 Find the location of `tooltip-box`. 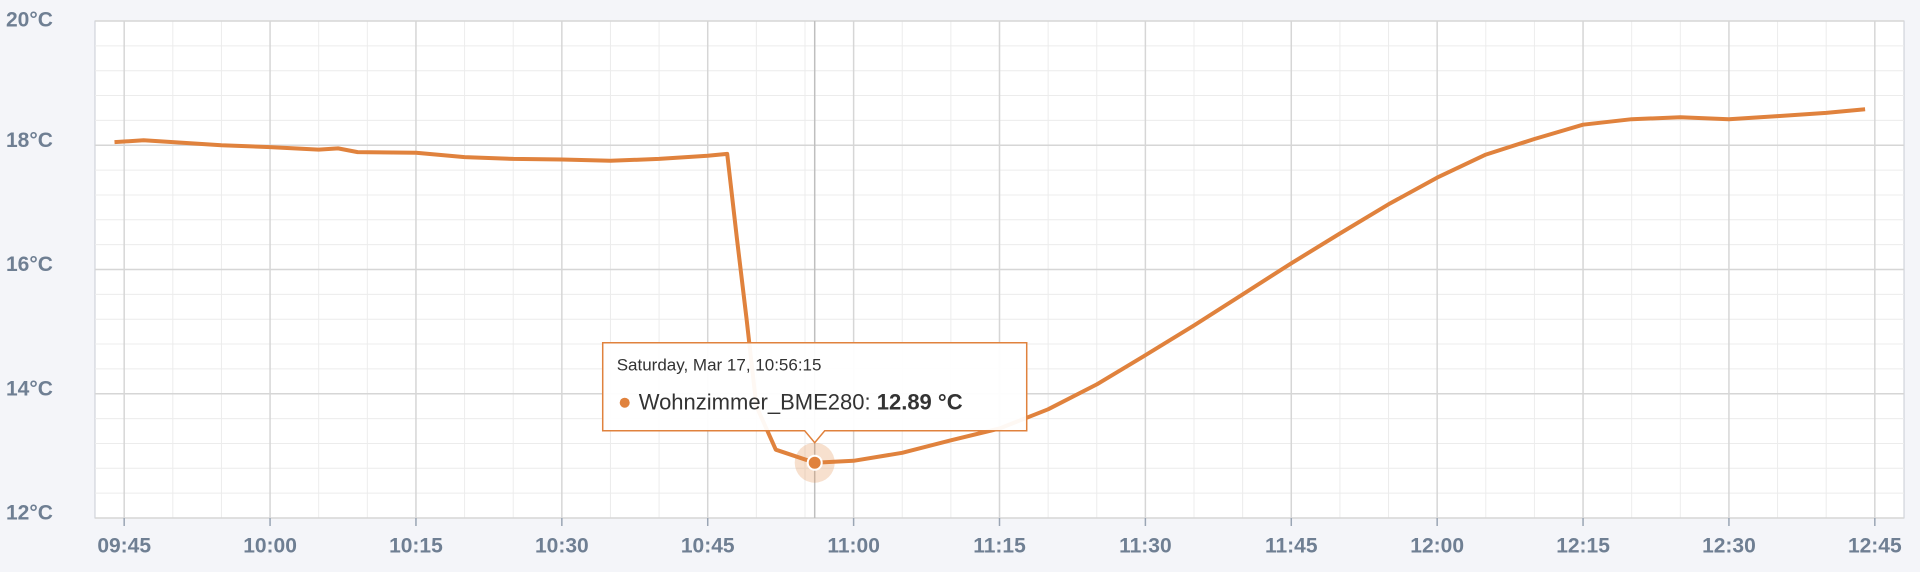

tooltip-box is located at coordinates (814, 392).